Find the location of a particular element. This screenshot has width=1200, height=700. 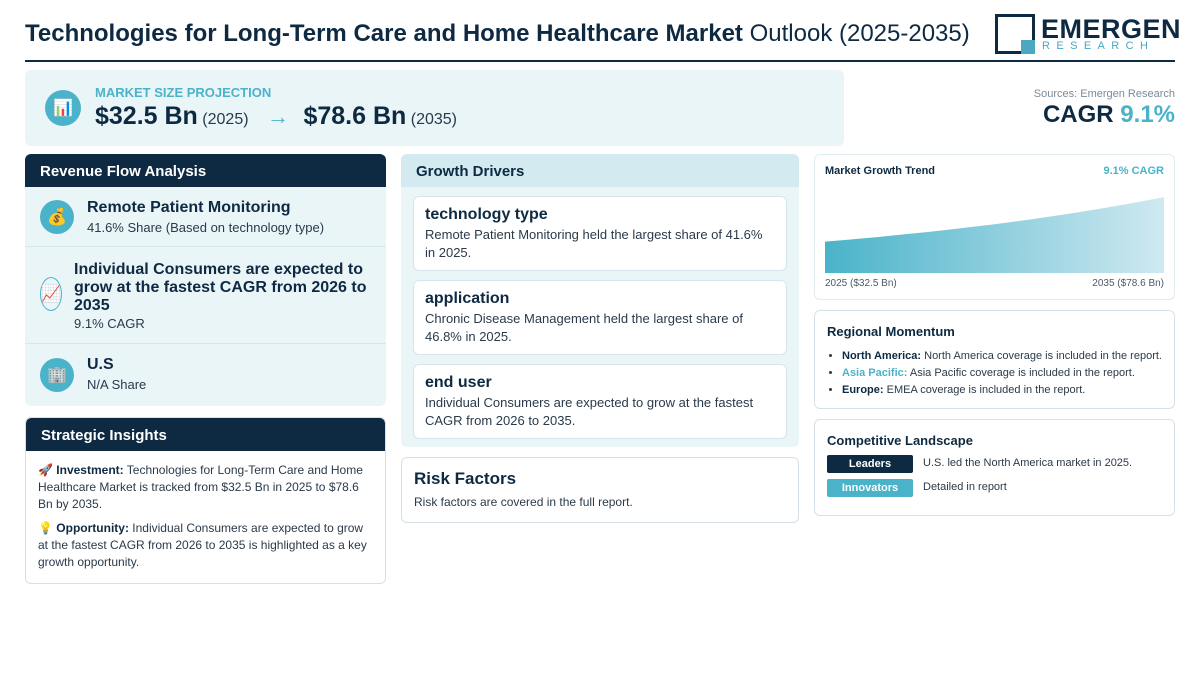

innovators-badge: Innovators is located at coordinates (870, 488).